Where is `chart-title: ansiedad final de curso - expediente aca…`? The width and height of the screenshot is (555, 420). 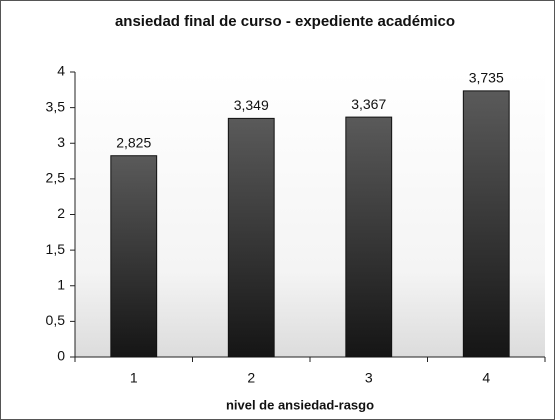 chart-title: ansiedad final de curso - expediente aca… is located at coordinates (285, 21).